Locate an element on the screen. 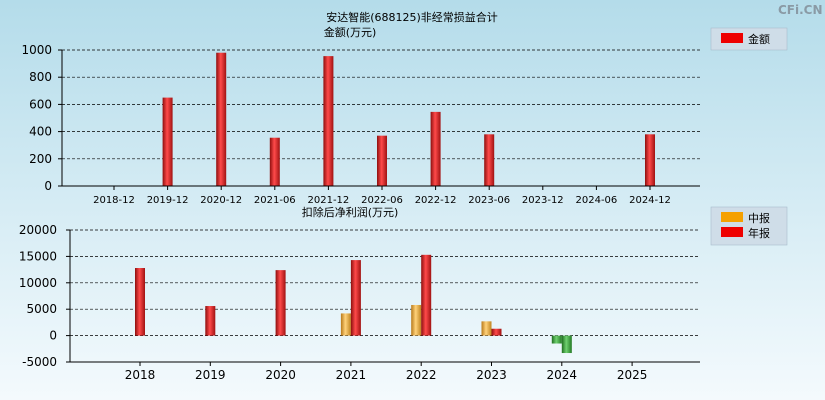 This screenshot has width=825, height=400. legend-label-annual: 年报 is located at coordinates (759, 233).